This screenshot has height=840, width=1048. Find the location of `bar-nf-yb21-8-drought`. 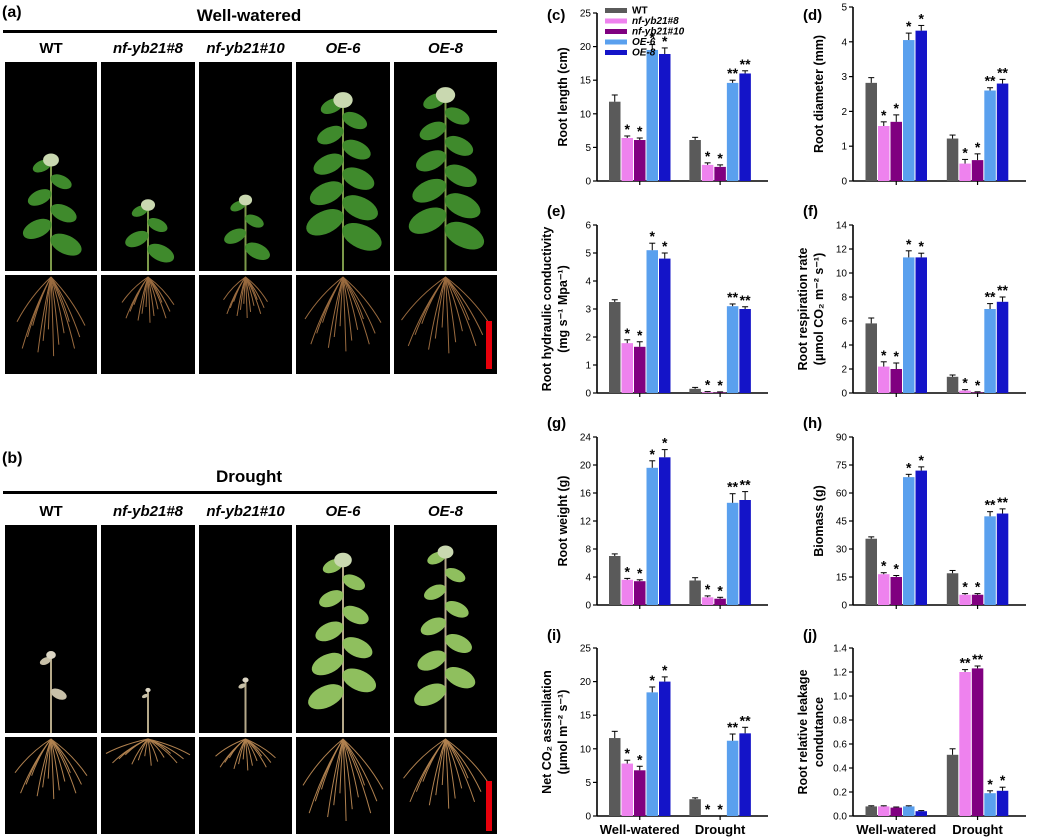

bar-nf-yb21-8-drought is located at coordinates (707, 601).